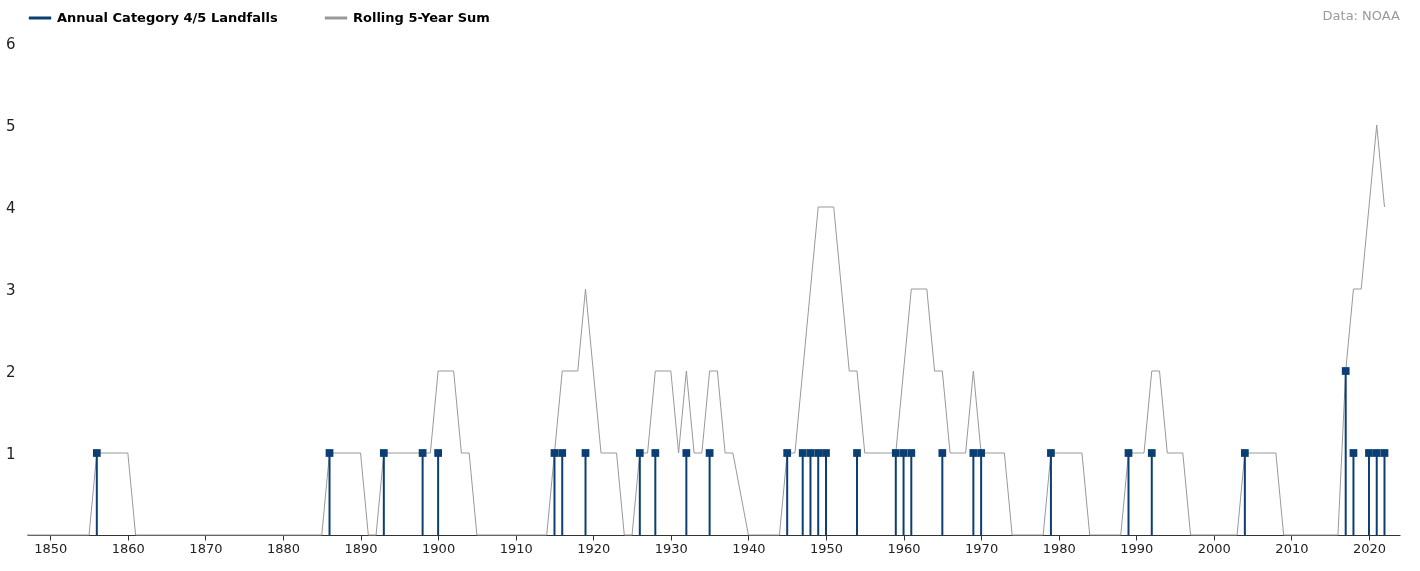 Image resolution: width=1420 pixels, height=571 pixels. I want to click on x-tick-label: 1920, so click(594, 548).